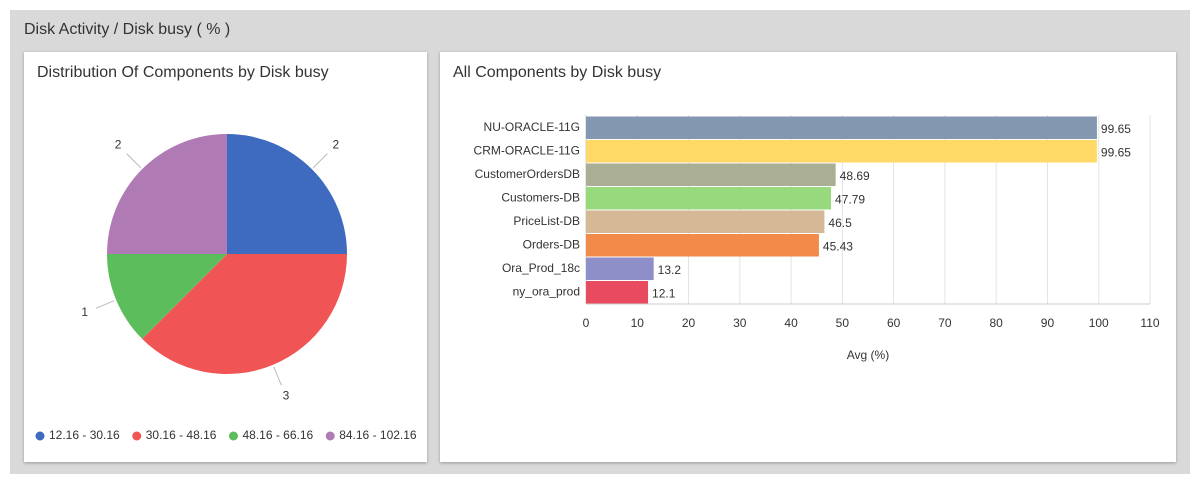  What do you see at coordinates (638, 323) in the screenshot?
I see `x-tick-label: 10` at bounding box center [638, 323].